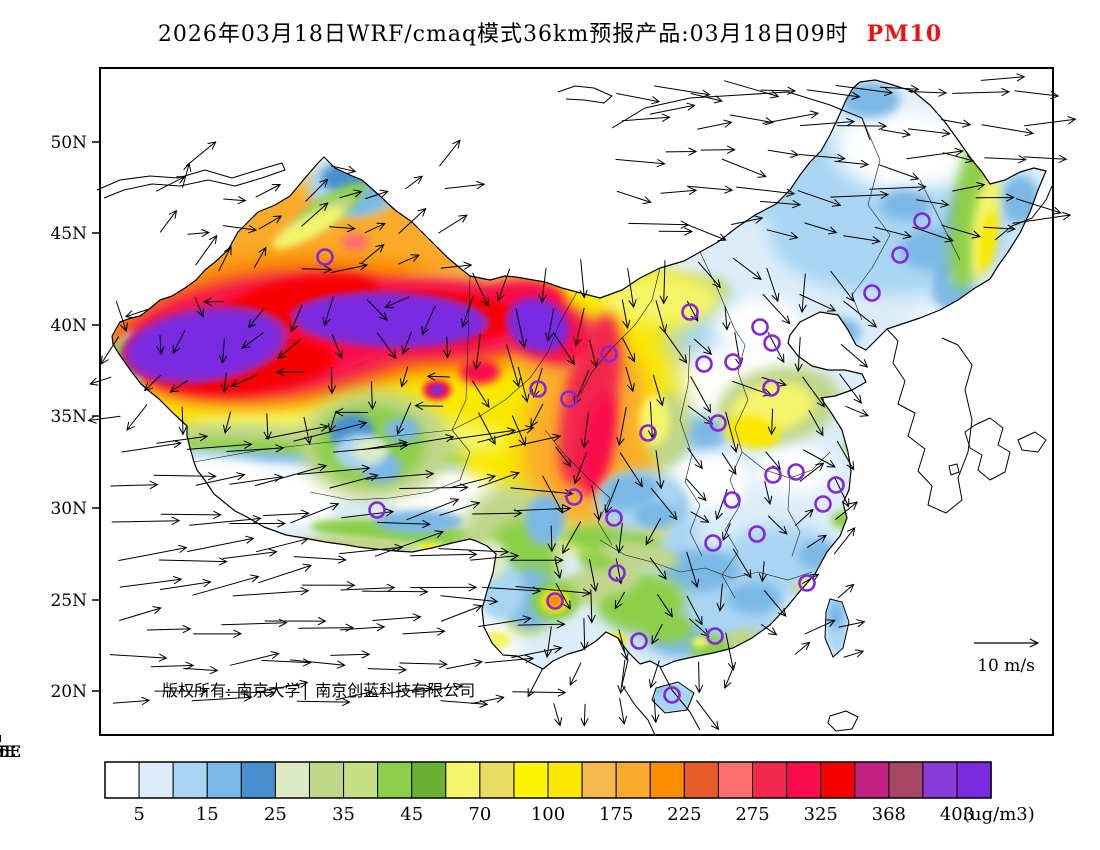 The width and height of the screenshot is (1100, 850). What do you see at coordinates (207, 814) in the screenshot?
I see `colorbar-label: 15` at bounding box center [207, 814].